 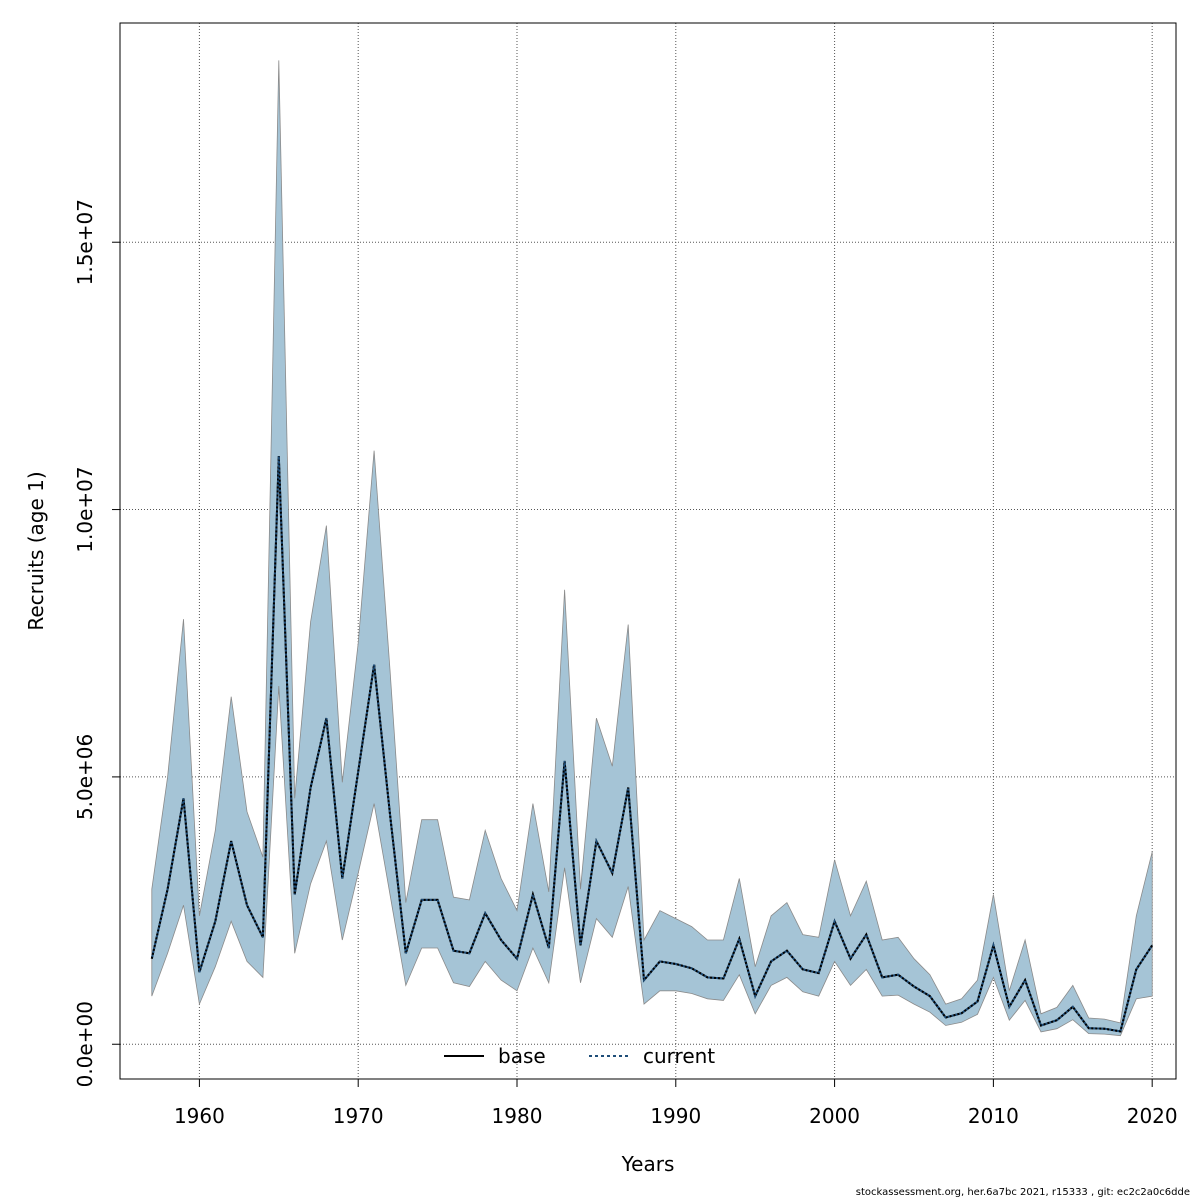 What do you see at coordinates (85, 1044) in the screenshot?
I see `y-tick-label: 0.0e+00` at bounding box center [85, 1044].